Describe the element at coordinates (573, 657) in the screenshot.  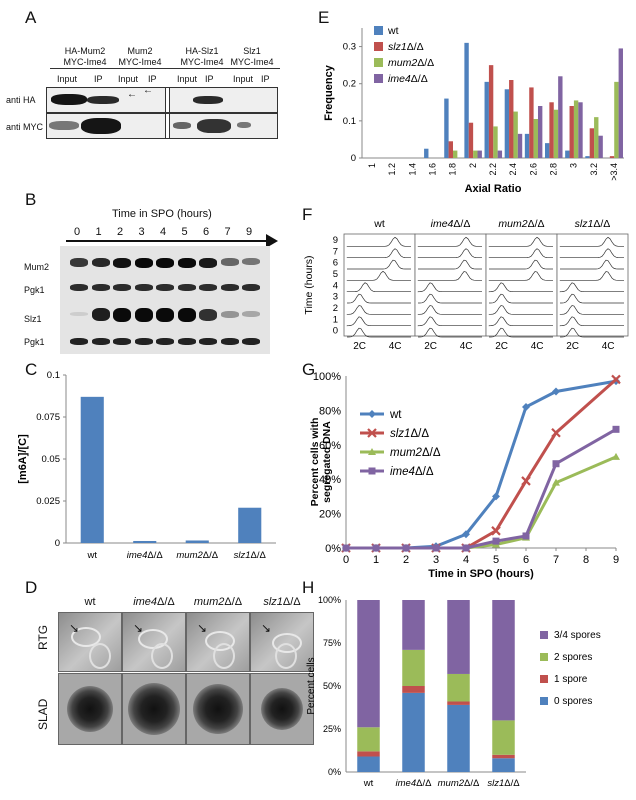
I see `legend-label: 2 spores` at that location.